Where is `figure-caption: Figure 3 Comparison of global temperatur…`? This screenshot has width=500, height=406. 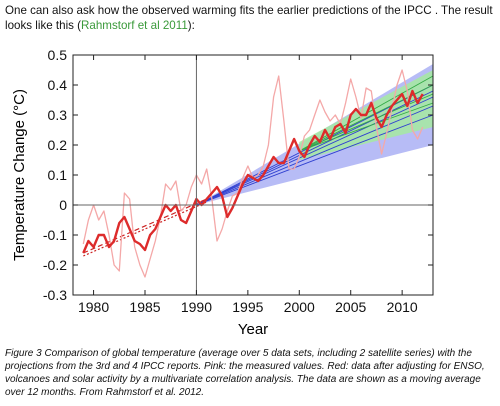 figure-caption: Figure 3 Comparison of global temperatur… is located at coordinates (245, 373).